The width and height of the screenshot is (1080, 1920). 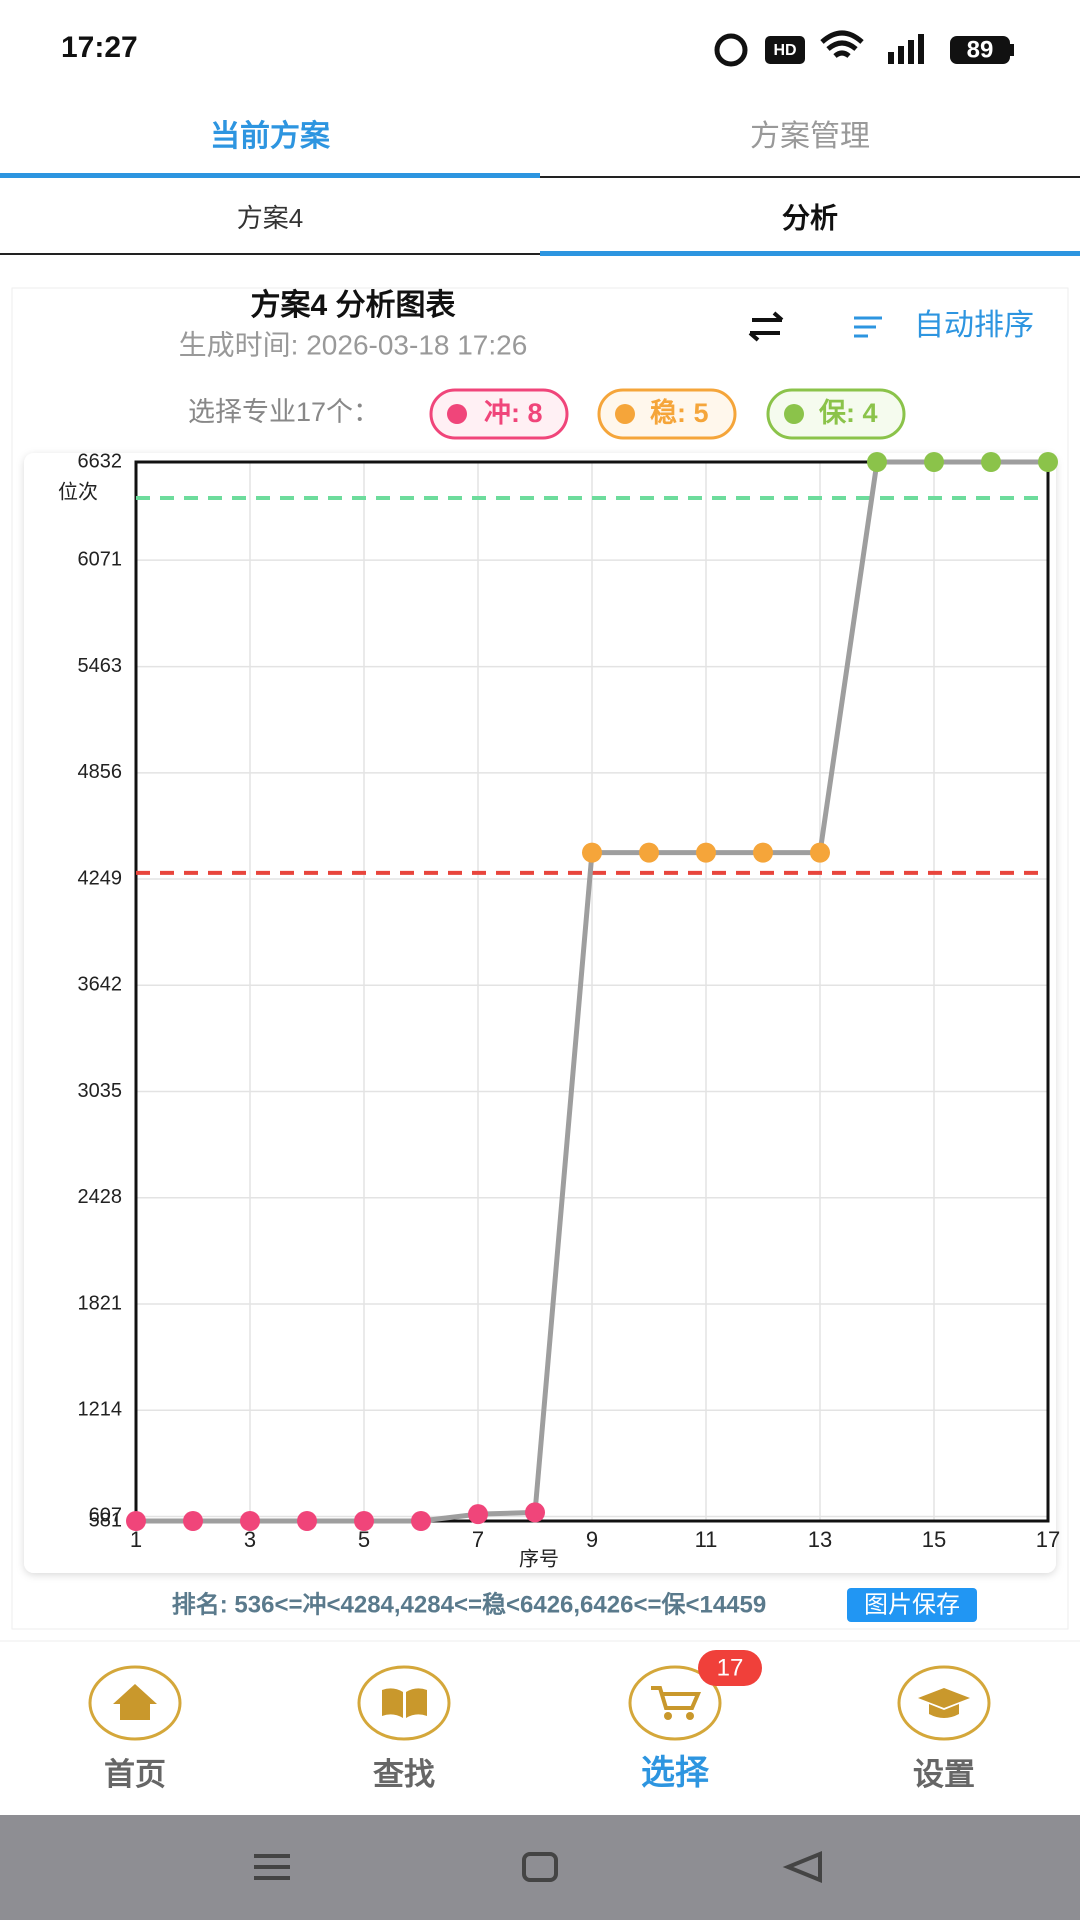 What do you see at coordinates (100, 461) in the screenshot?
I see `y-tick-label: 6632` at bounding box center [100, 461].